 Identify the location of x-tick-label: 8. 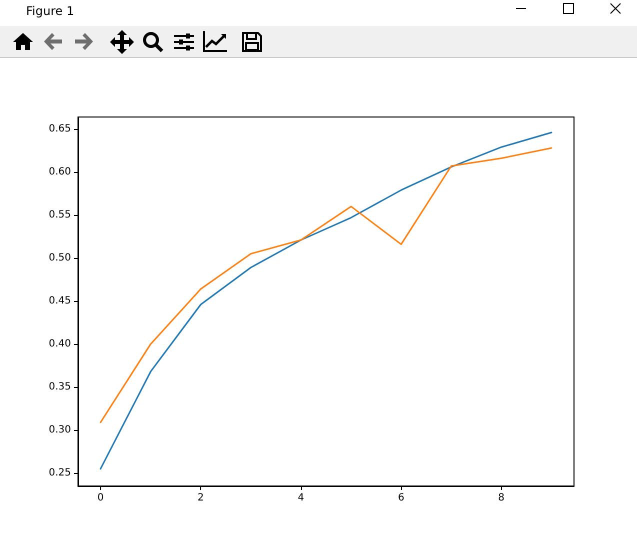
(501, 498).